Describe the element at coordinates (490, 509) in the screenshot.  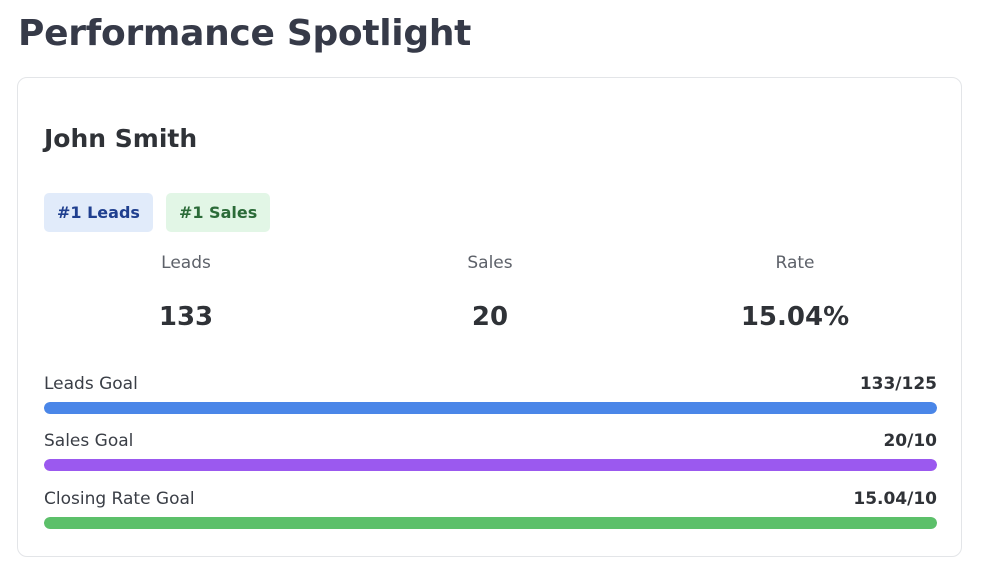
I see `closing-rate-goal: Closing Rate Goal 15.04/10` at that location.